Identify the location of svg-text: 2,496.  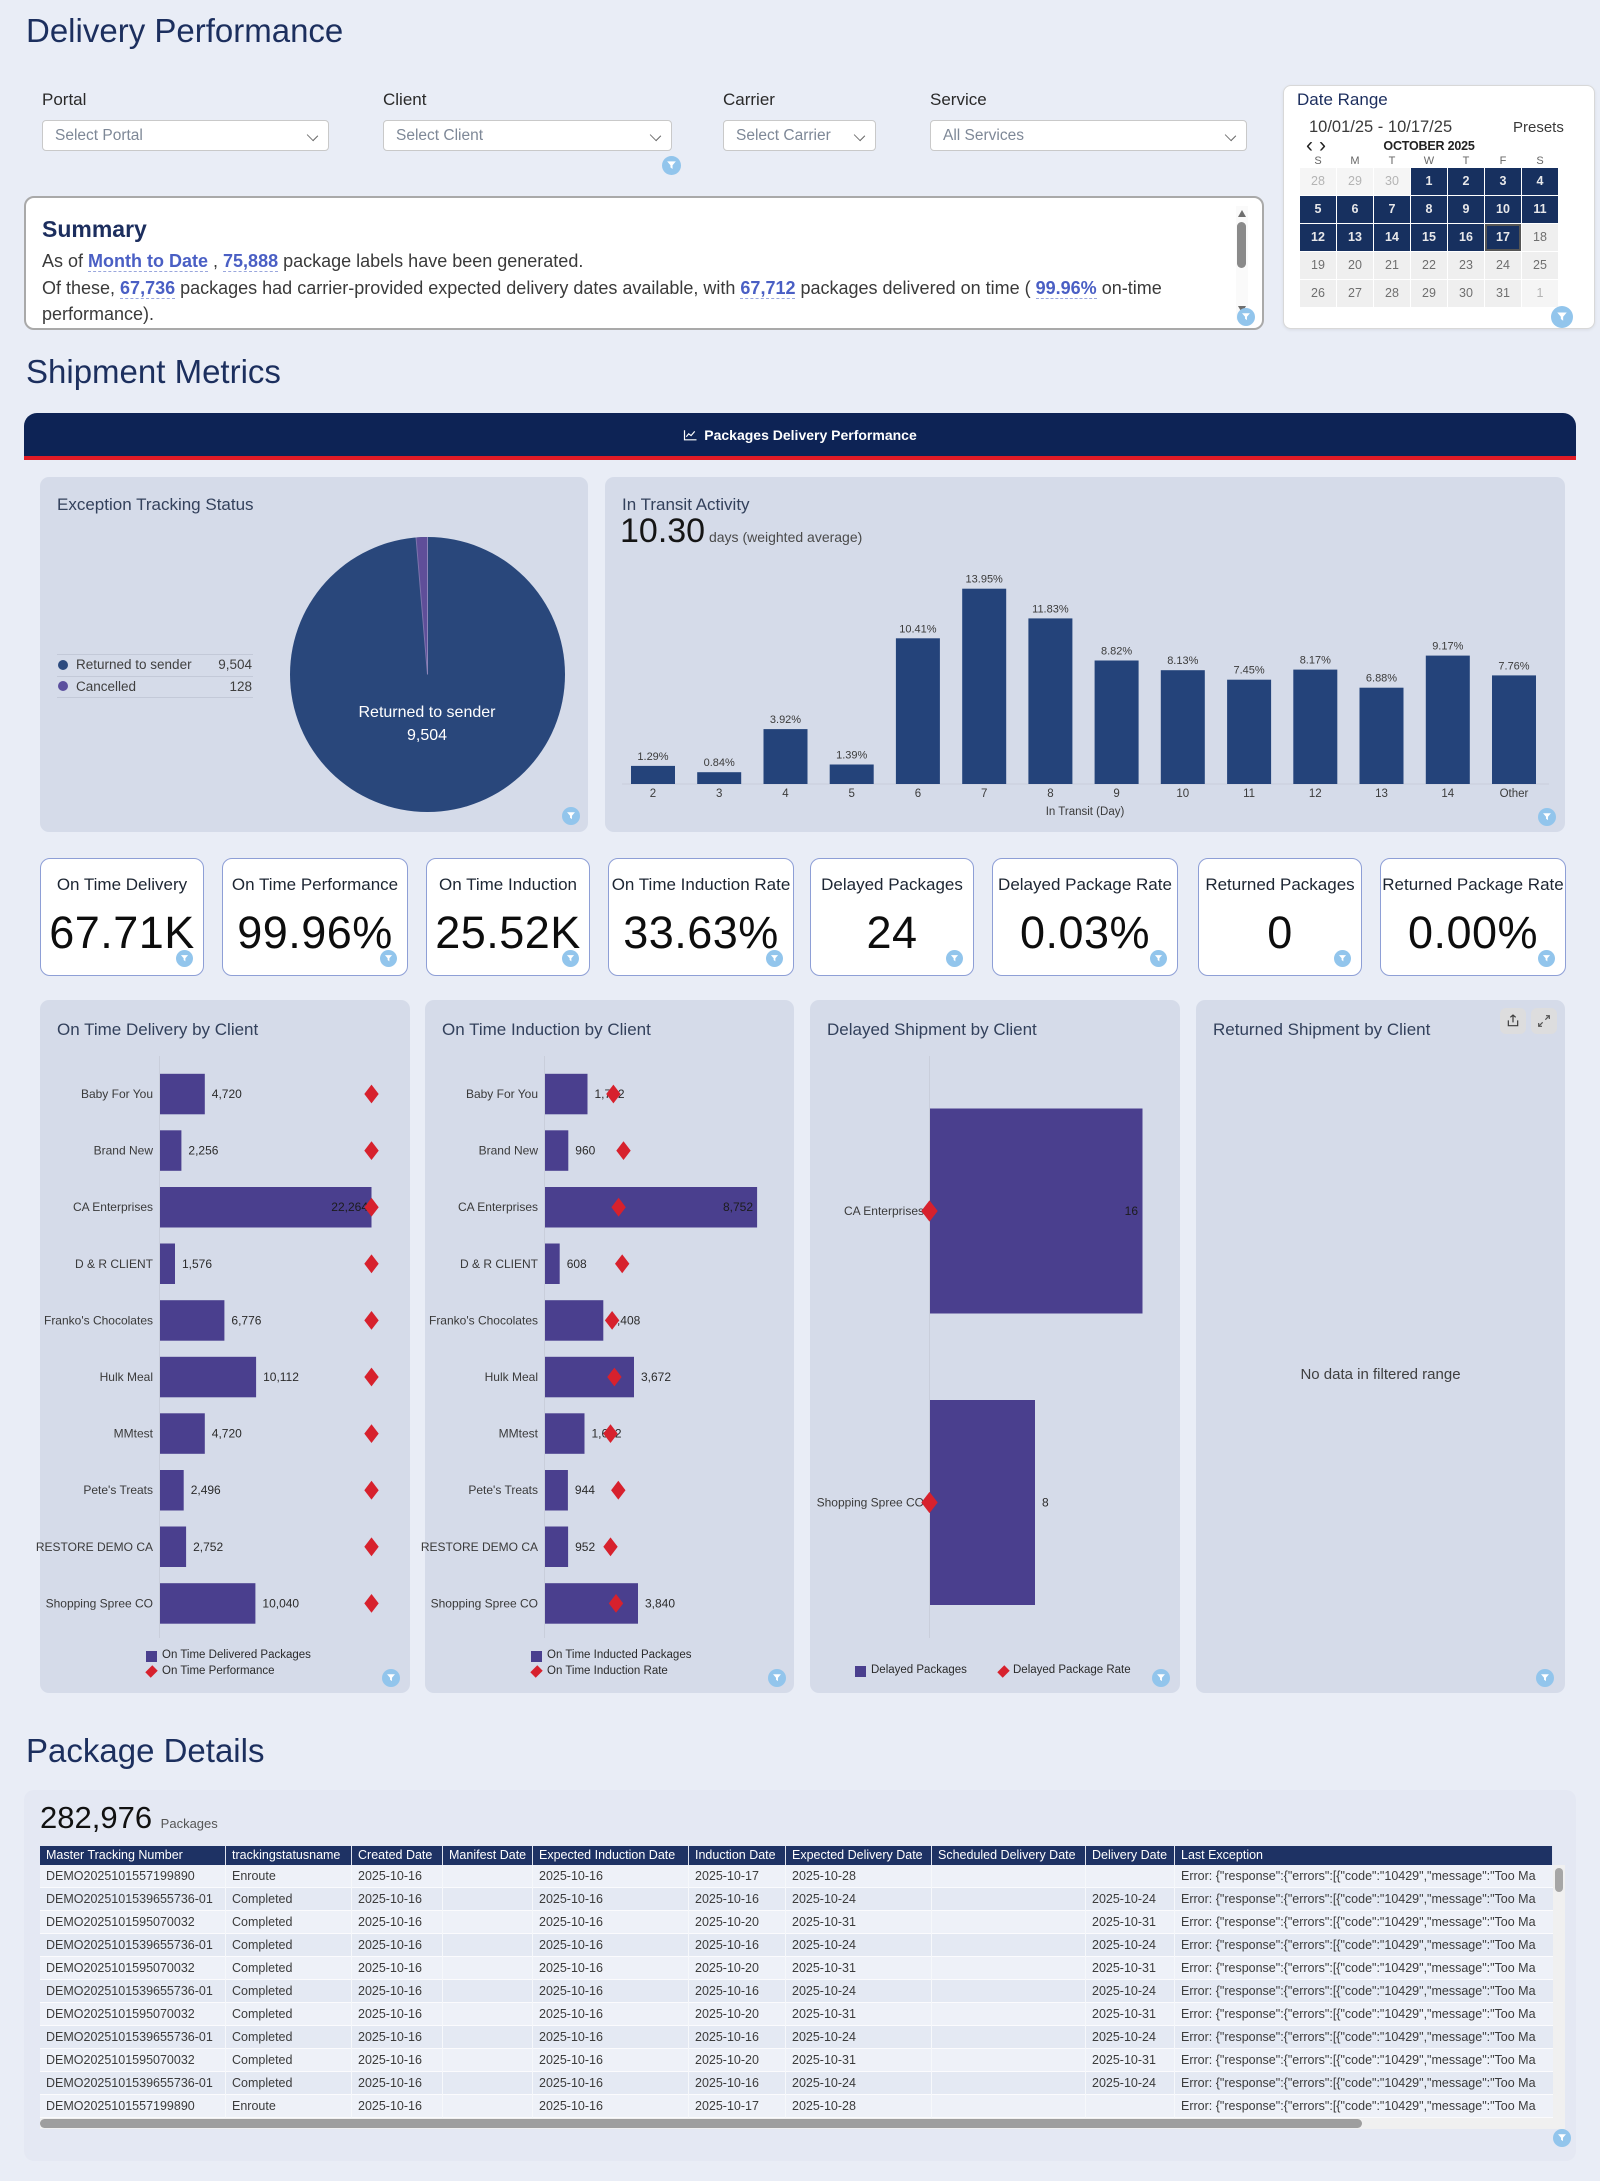
(206, 1490).